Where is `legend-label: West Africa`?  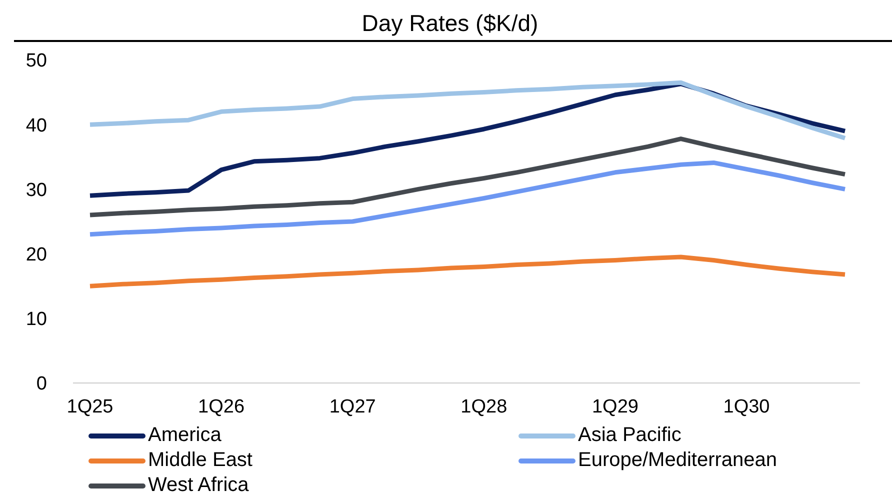
legend-label: West Africa is located at coordinates (198, 485).